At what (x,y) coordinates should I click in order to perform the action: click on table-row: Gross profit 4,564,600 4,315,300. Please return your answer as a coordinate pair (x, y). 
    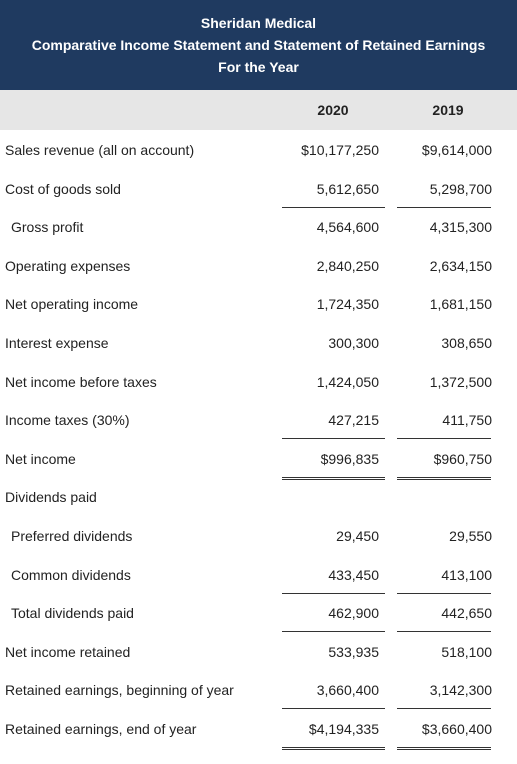
    Looking at the image, I should click on (258, 227).